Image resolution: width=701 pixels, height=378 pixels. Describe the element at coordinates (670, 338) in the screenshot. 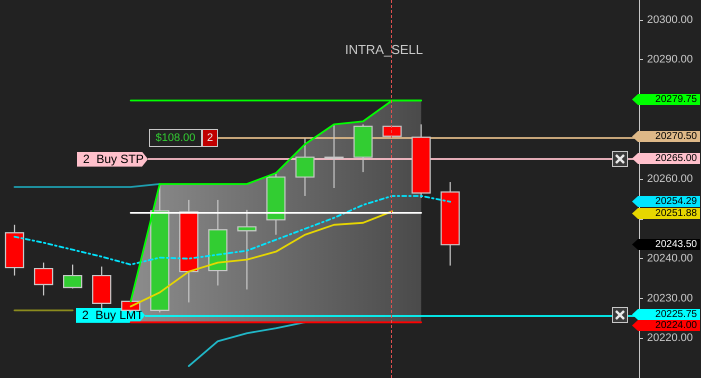

I see `y-tick-label: 20220.00` at that location.